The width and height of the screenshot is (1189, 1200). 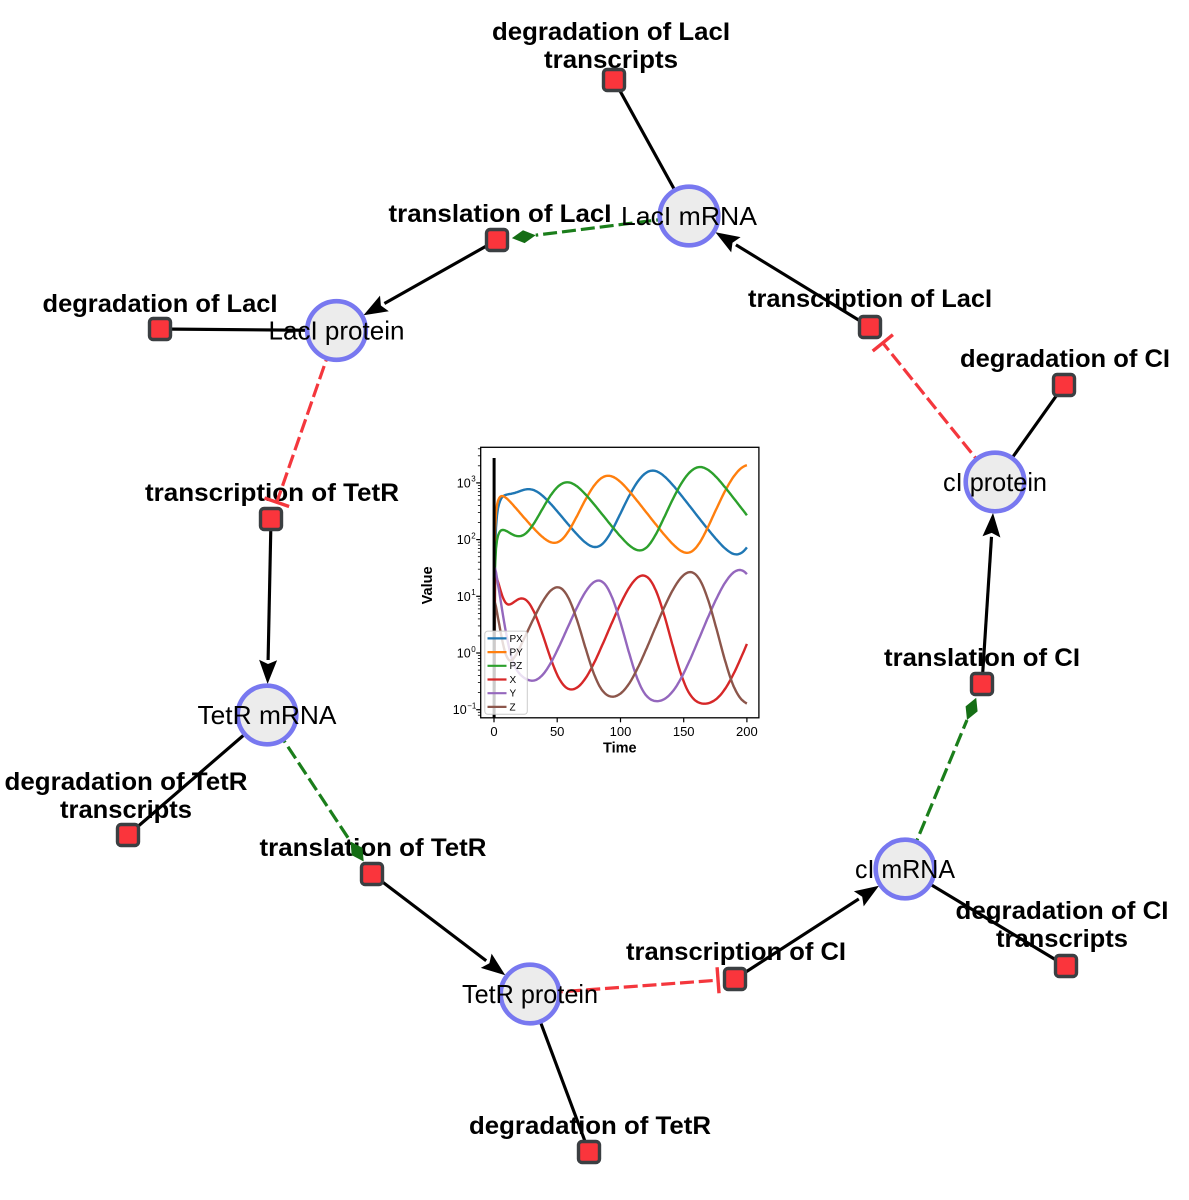 I want to click on svg-text: LacI mRNA, so click(x=689, y=216).